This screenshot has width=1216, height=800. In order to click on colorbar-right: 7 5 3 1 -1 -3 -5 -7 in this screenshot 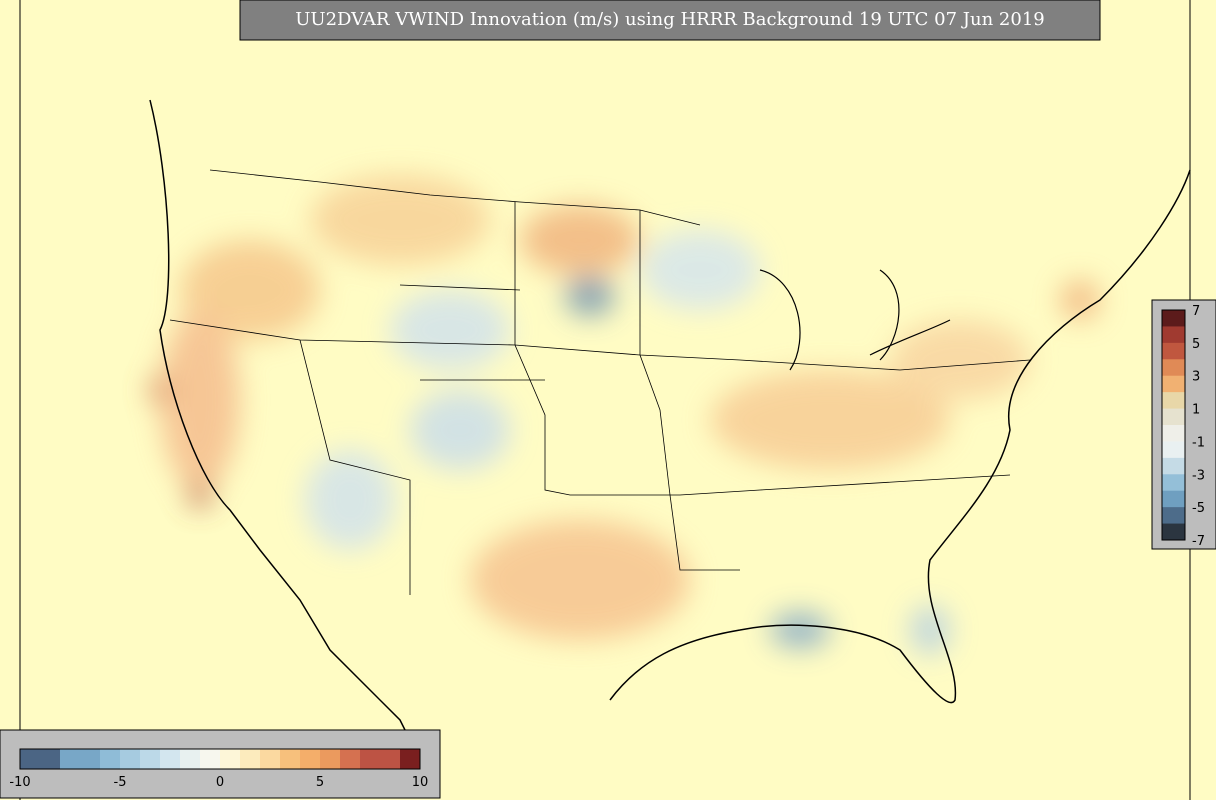, I will do `click(1183, 426)`.